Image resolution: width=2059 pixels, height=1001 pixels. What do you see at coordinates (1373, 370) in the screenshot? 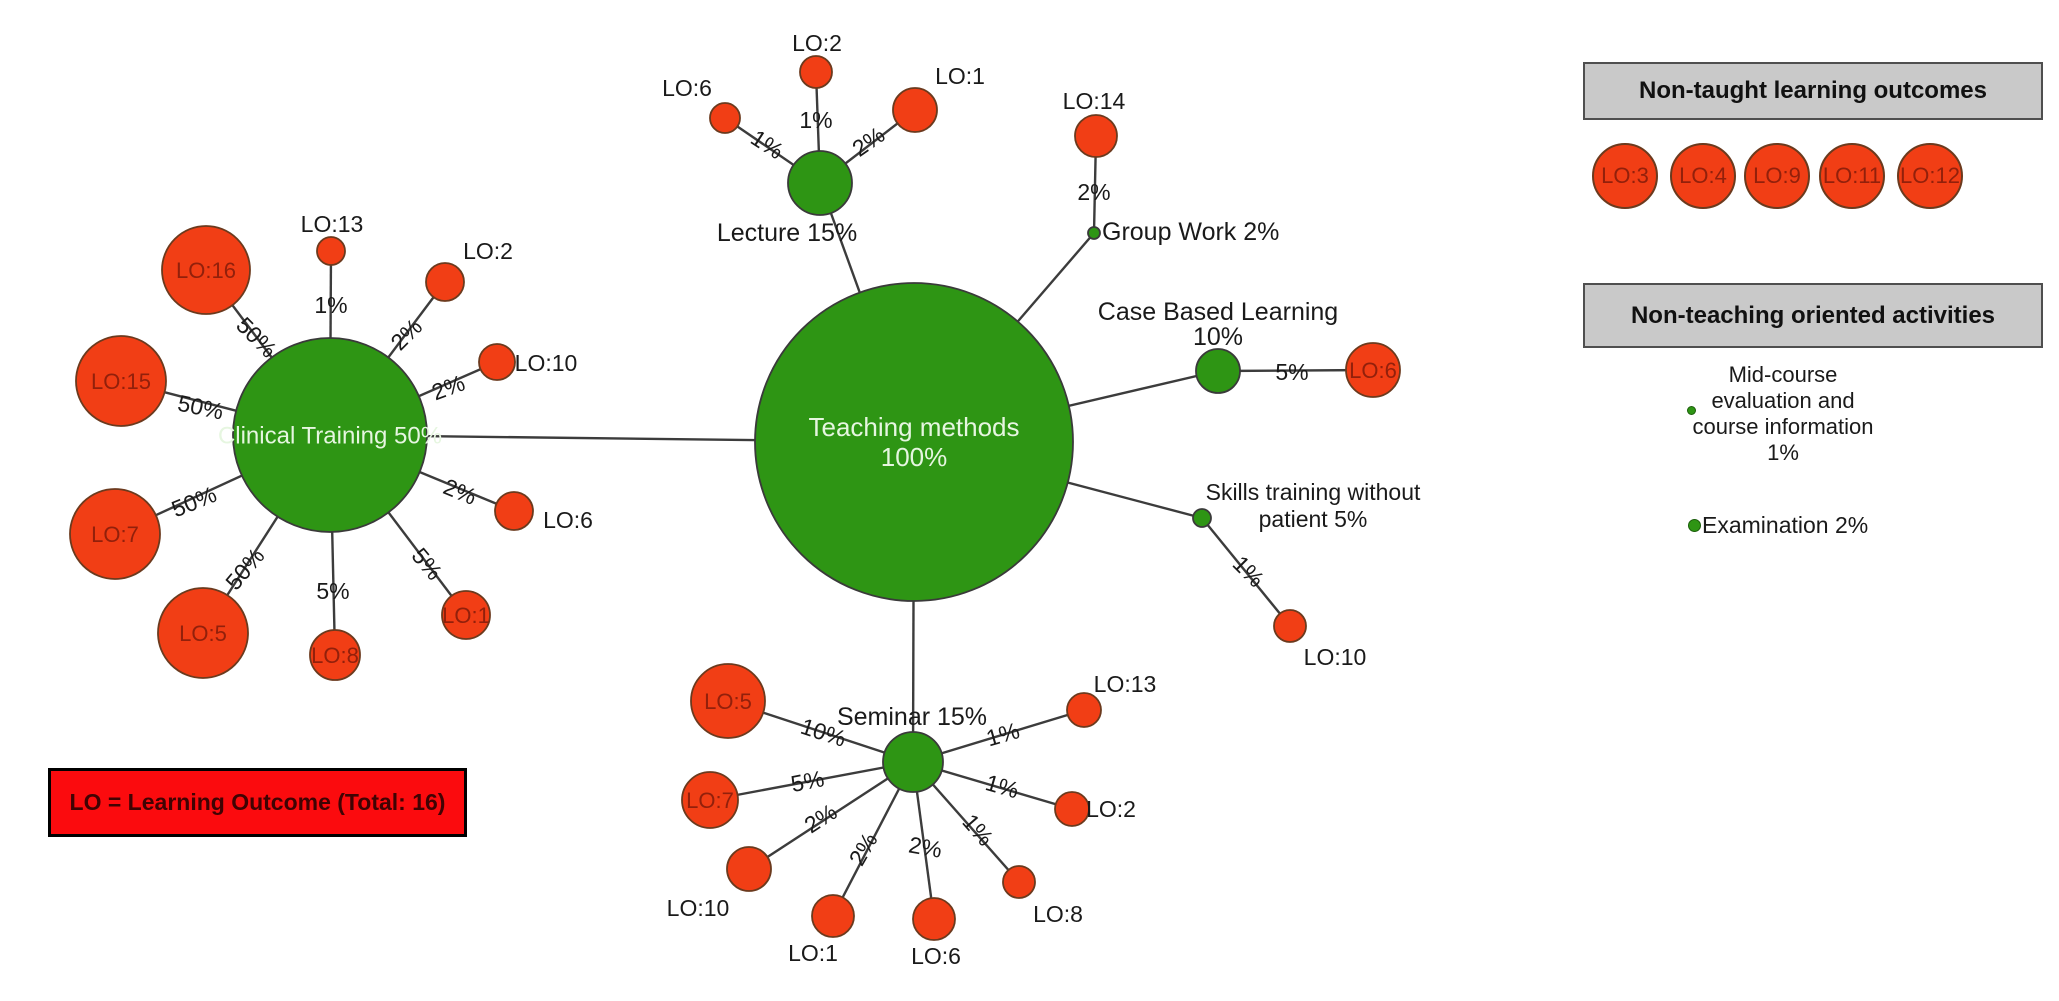
I see `lo-label-lo6cb: LO:6` at bounding box center [1373, 370].